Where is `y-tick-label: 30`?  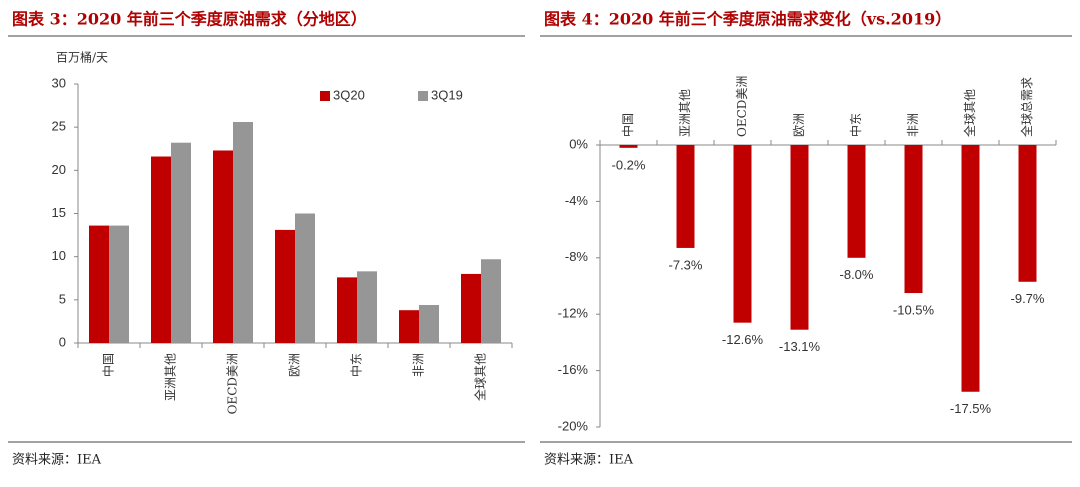
y-tick-label: 30 is located at coordinates (59, 82).